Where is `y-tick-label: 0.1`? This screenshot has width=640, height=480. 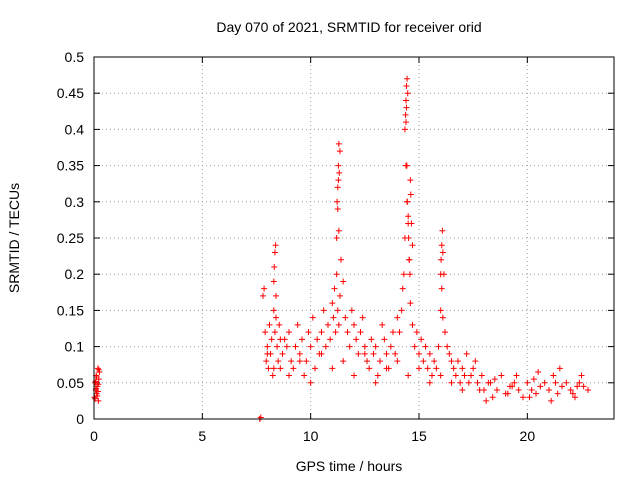
y-tick-label: 0.1 is located at coordinates (75, 347).